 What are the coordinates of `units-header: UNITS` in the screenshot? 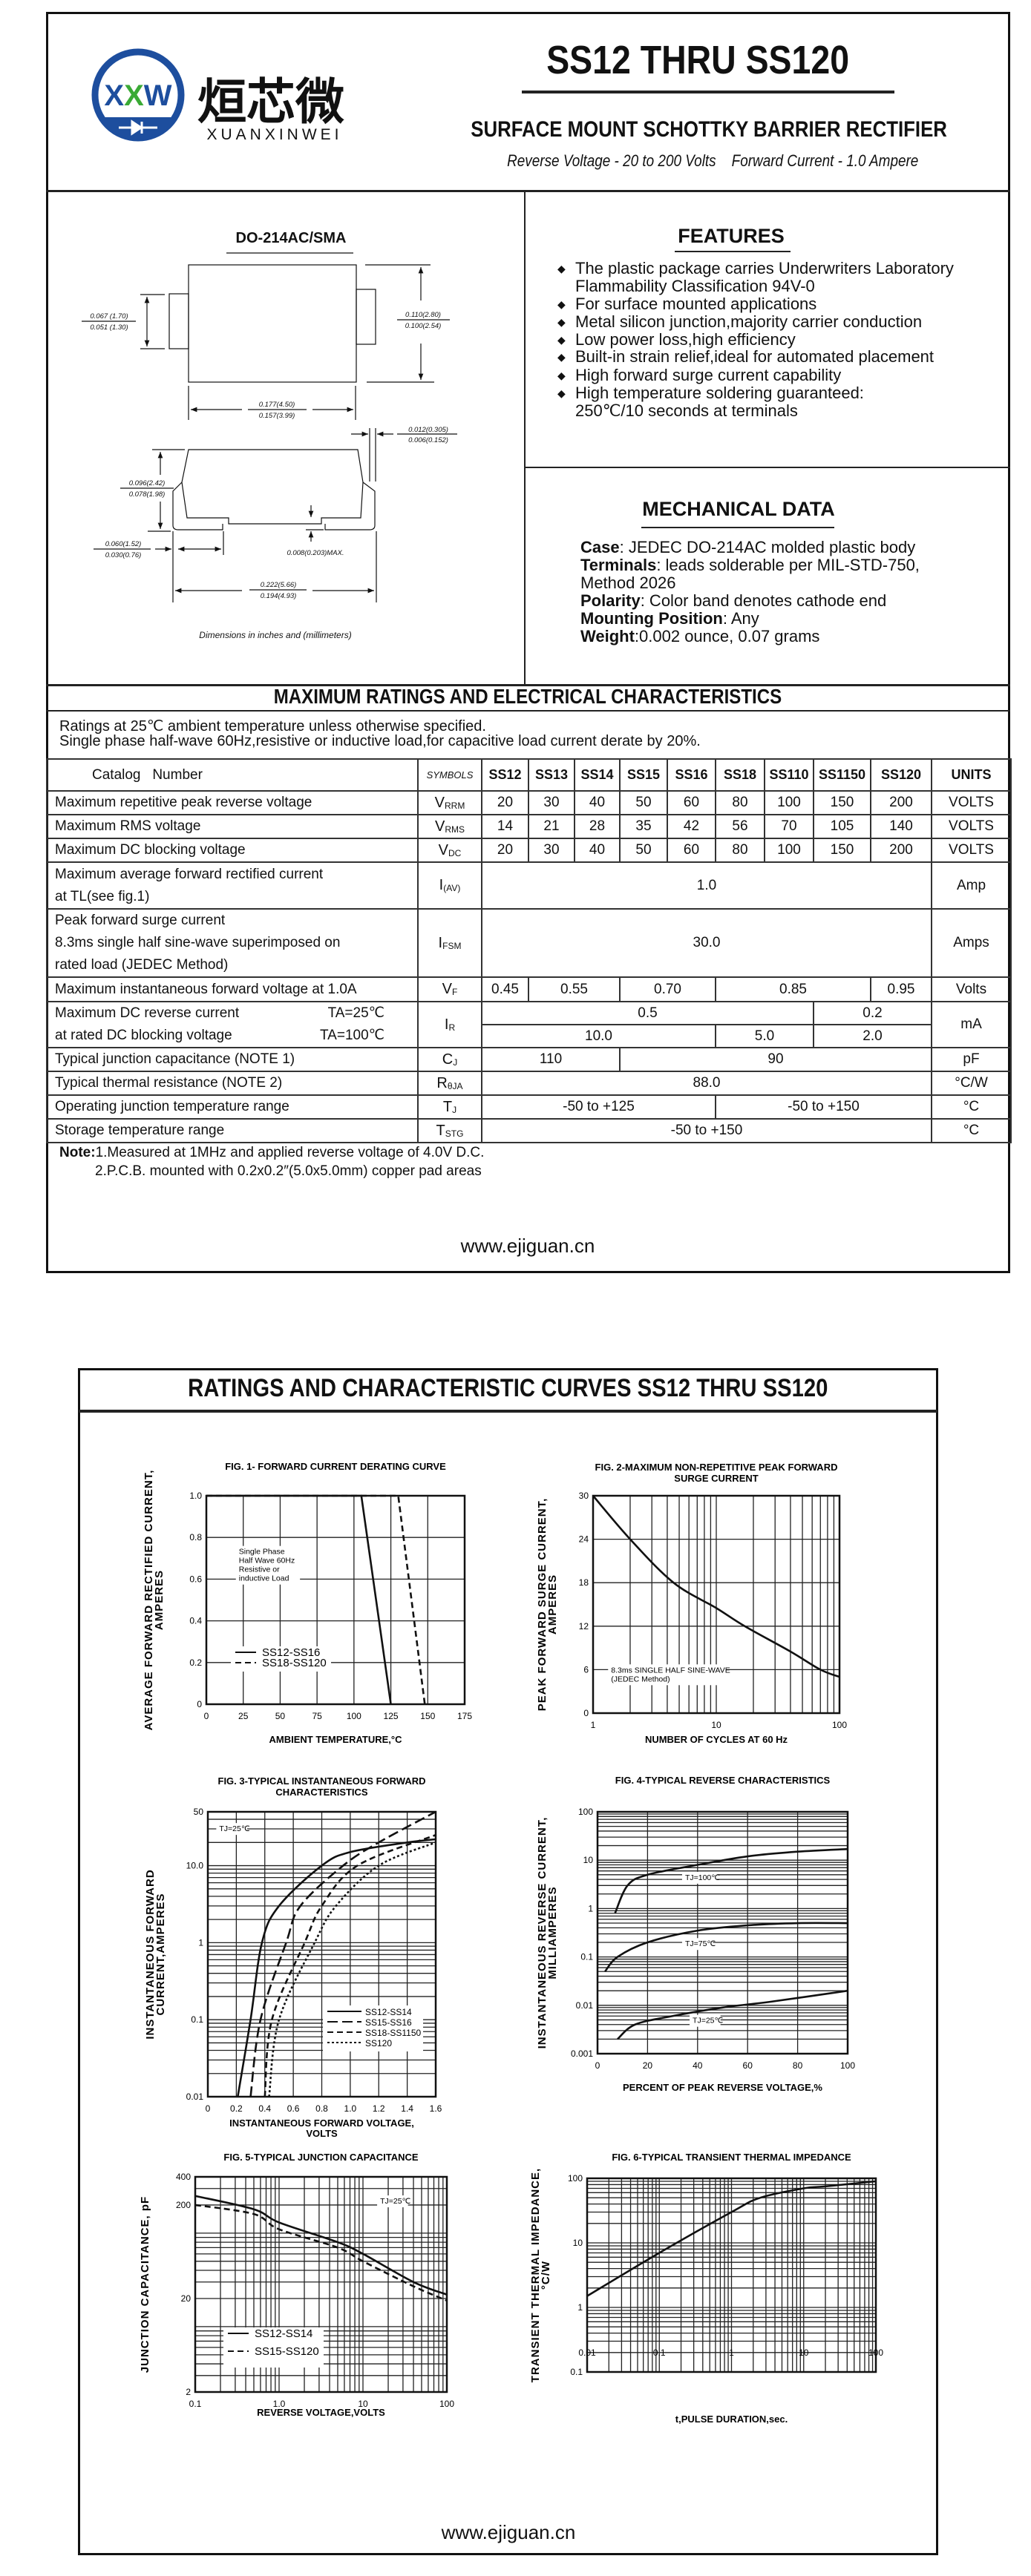 It's located at (971, 775).